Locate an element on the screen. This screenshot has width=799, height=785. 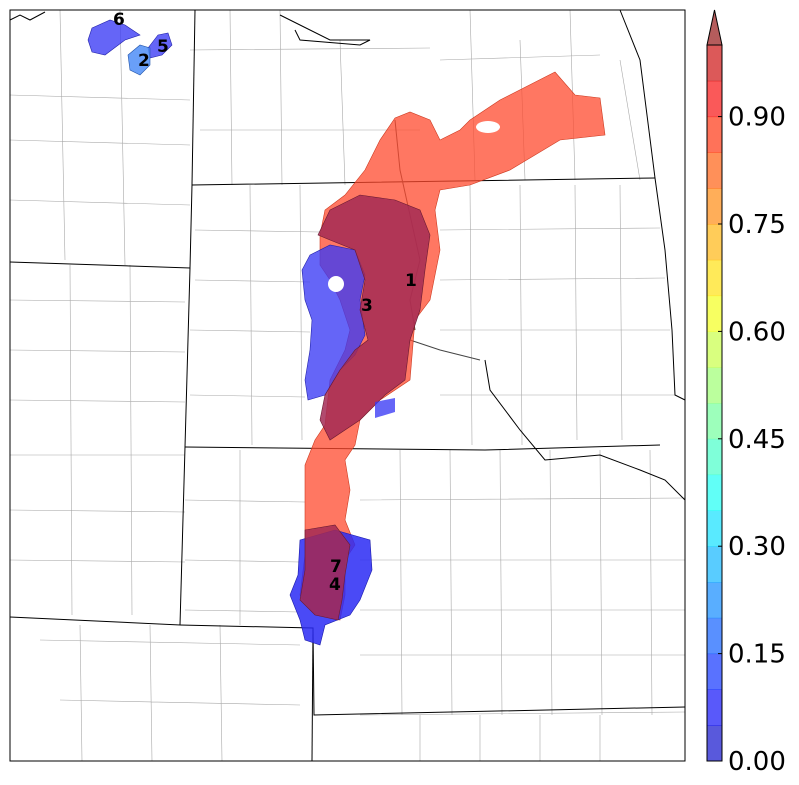
region-label-1: 1 is located at coordinates (411, 281).